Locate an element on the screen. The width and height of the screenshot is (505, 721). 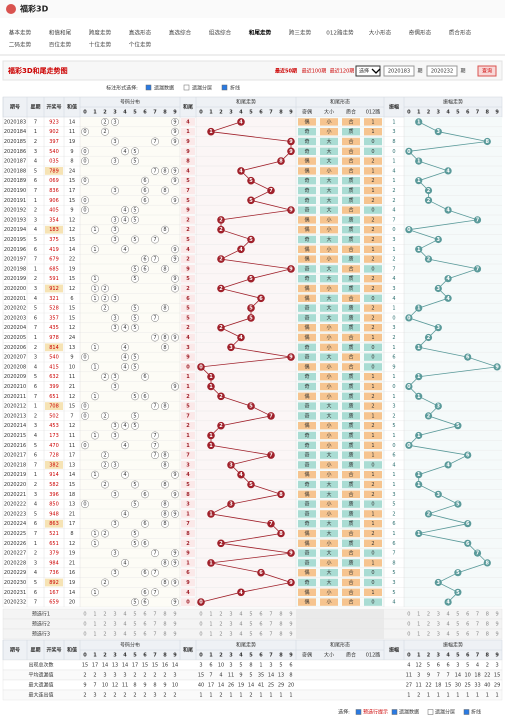
digit-header: 2 is located at coordinates (429, 113).